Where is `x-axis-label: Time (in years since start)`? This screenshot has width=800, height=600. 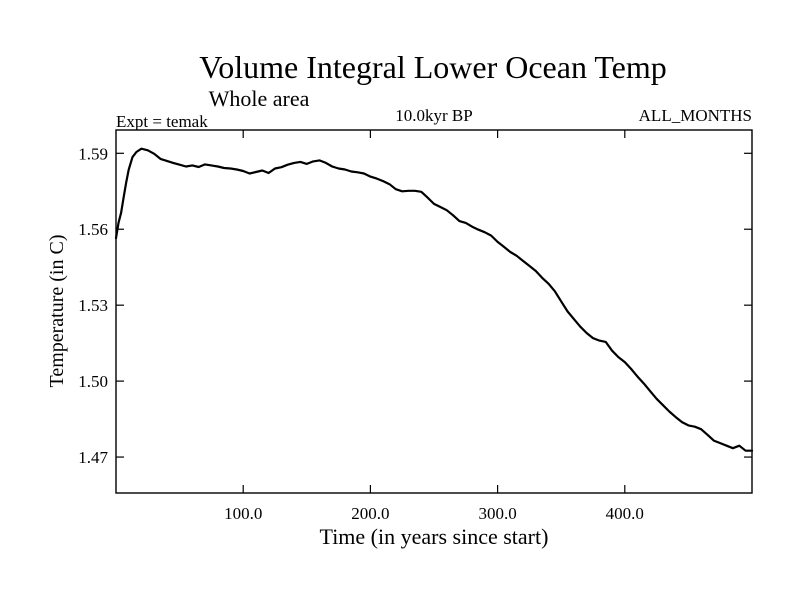
x-axis-label: Time (in years since start) is located at coordinates (434, 536).